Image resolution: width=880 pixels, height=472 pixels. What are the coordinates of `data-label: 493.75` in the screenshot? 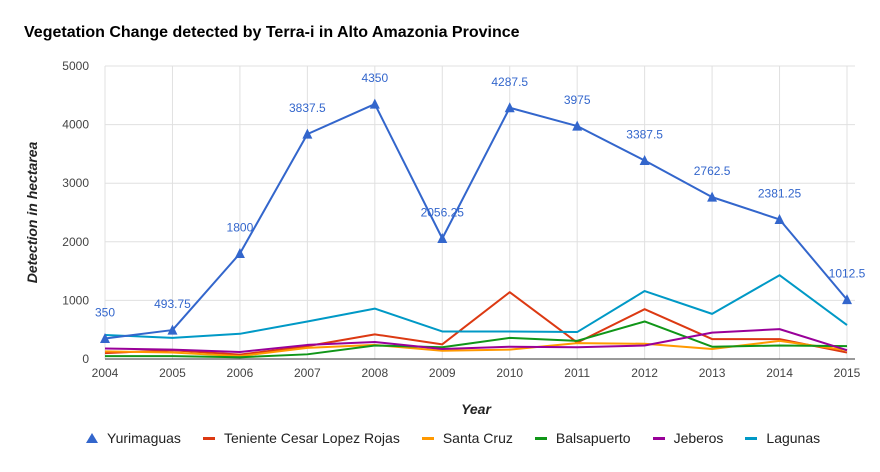 It's located at (172, 304).